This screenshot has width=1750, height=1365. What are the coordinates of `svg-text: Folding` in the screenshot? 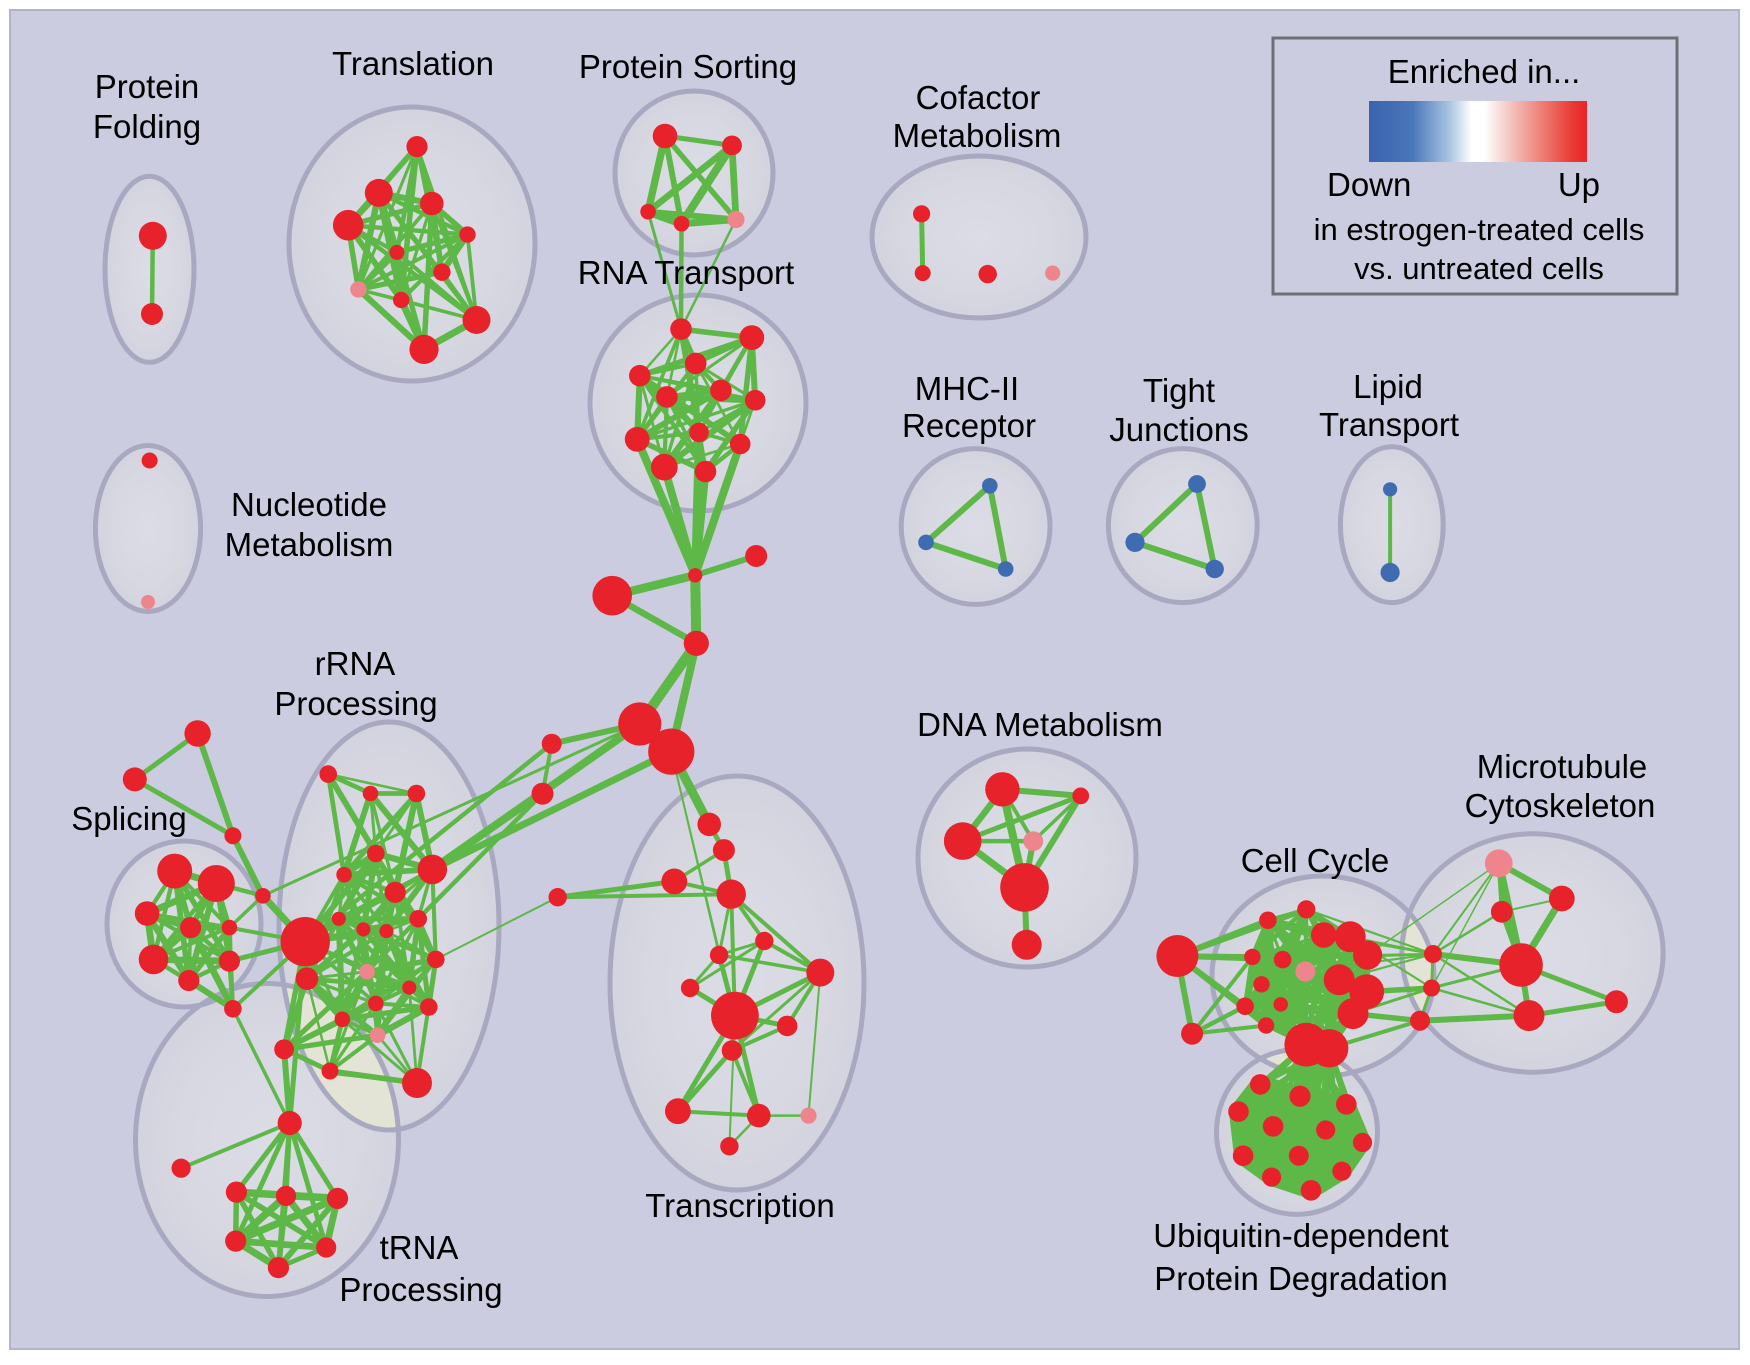 It's located at (147, 126).